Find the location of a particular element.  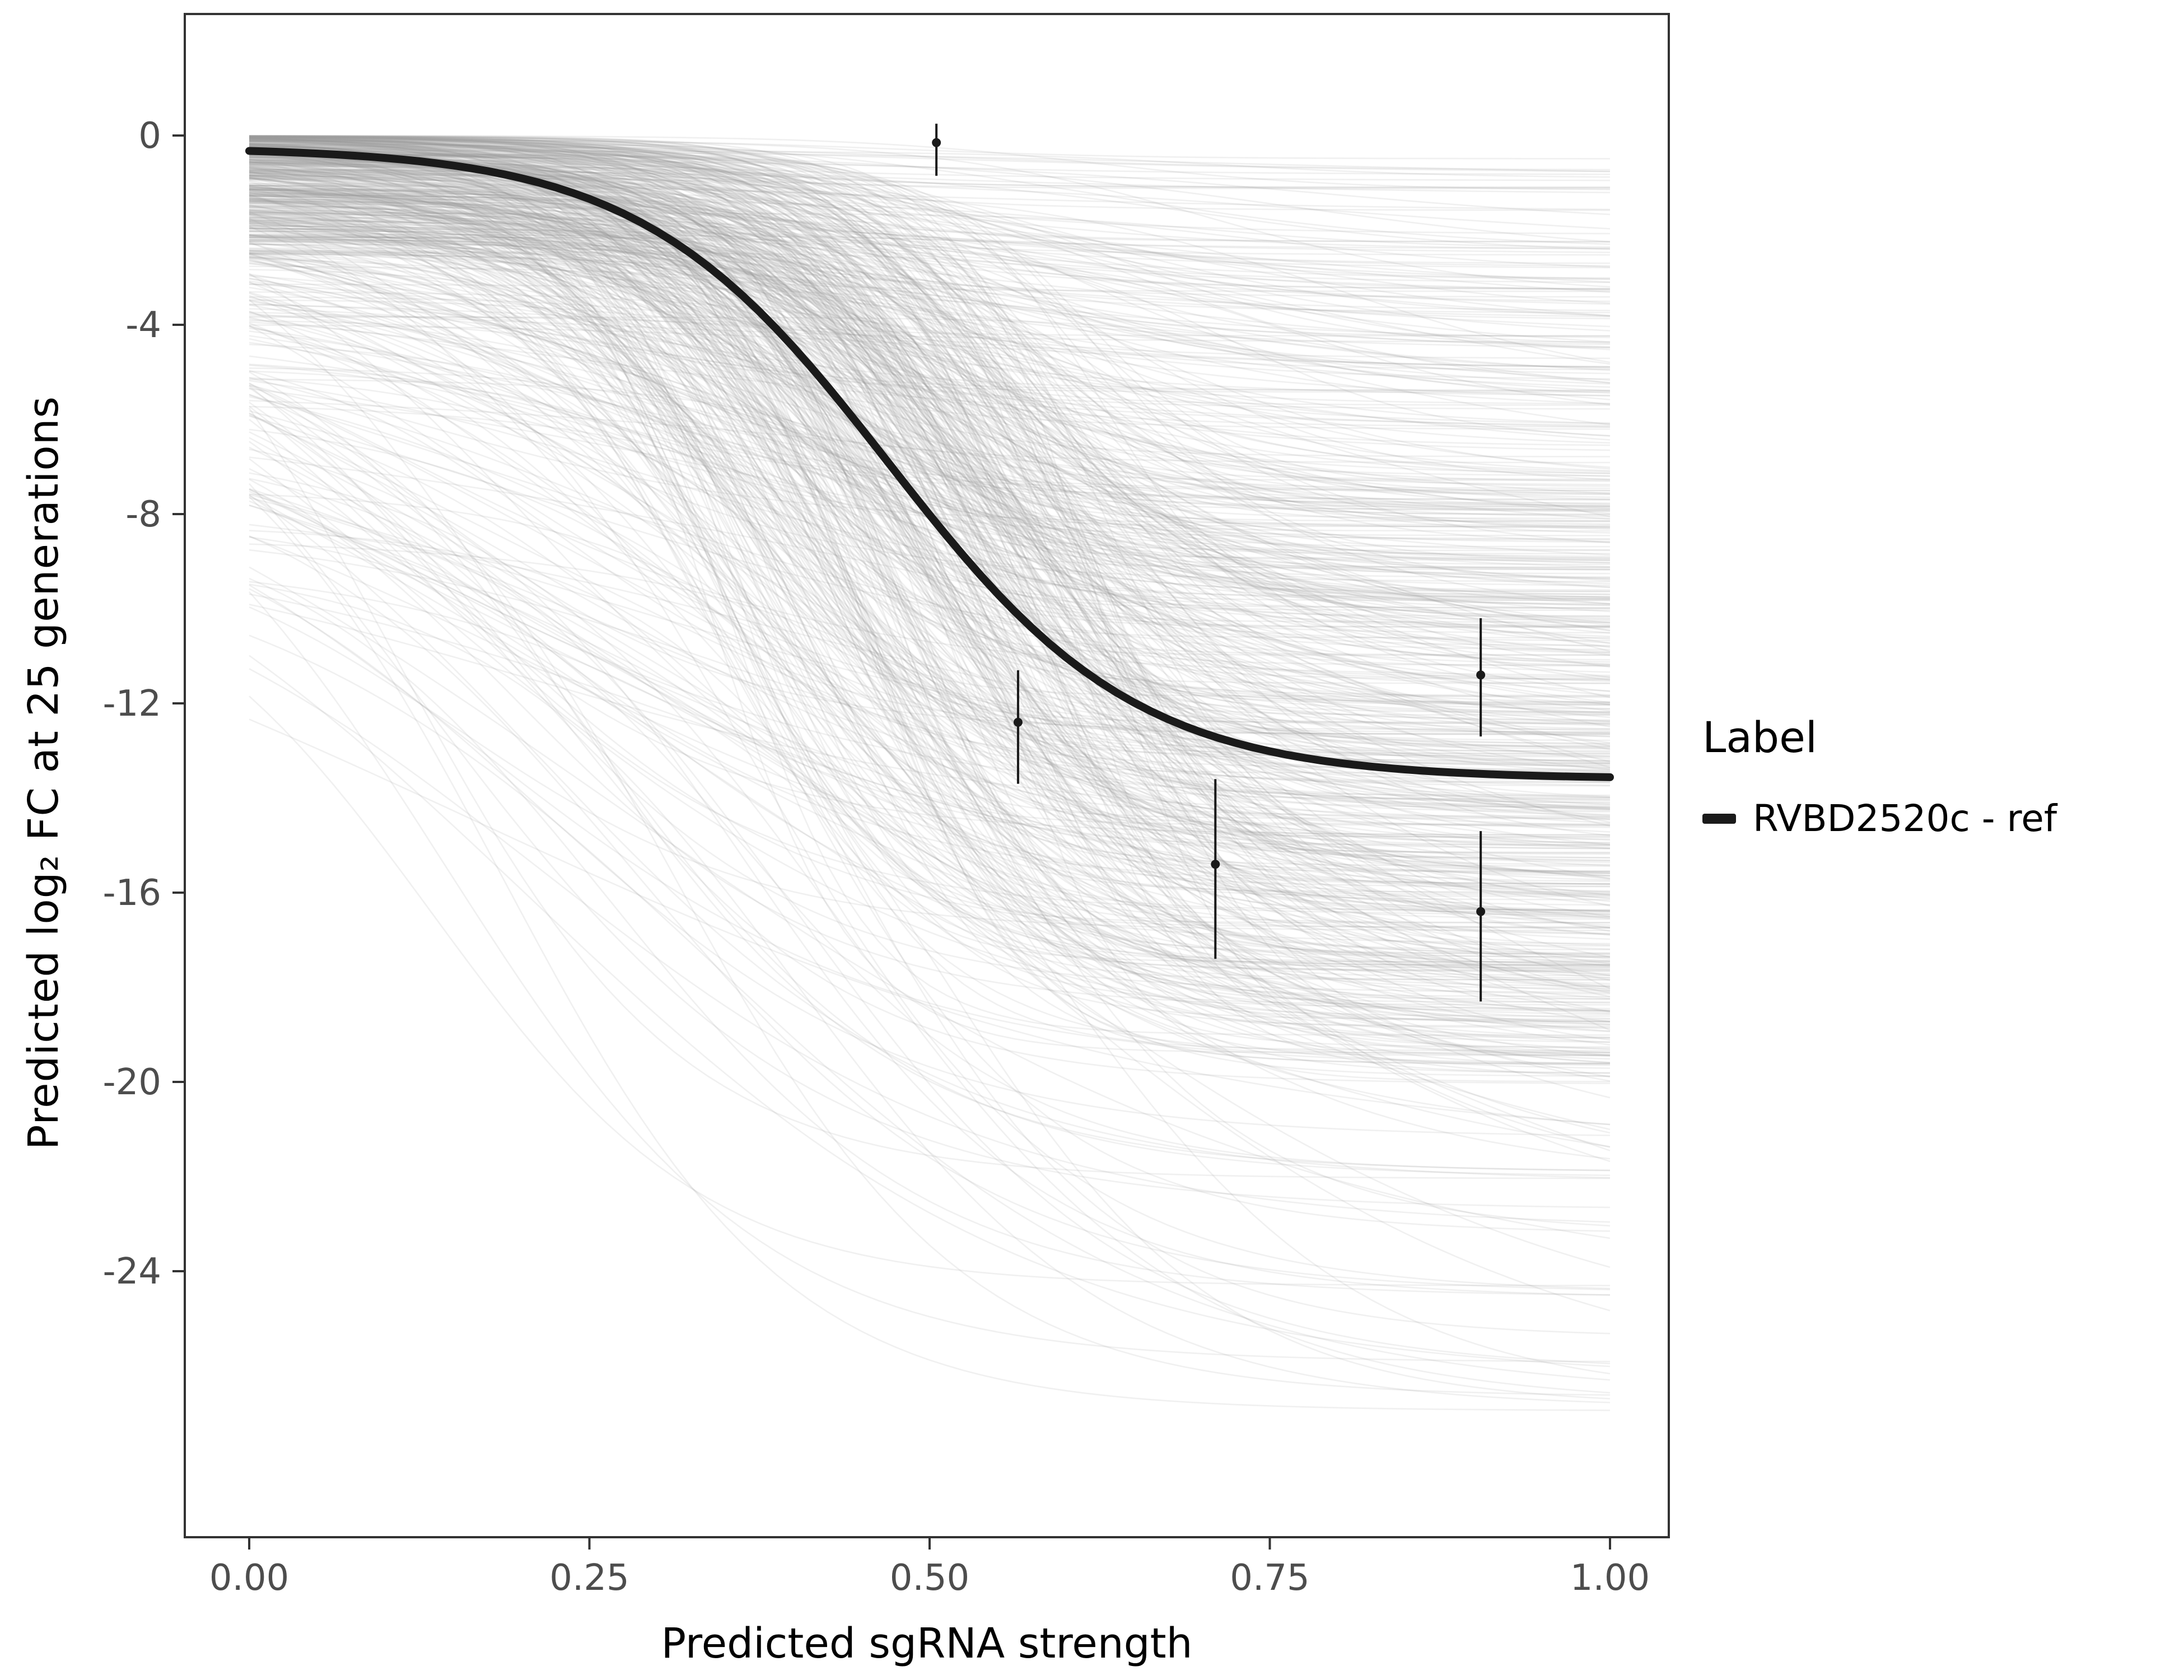

legend: Label RVBD2520c - ref is located at coordinates (1880, 776).